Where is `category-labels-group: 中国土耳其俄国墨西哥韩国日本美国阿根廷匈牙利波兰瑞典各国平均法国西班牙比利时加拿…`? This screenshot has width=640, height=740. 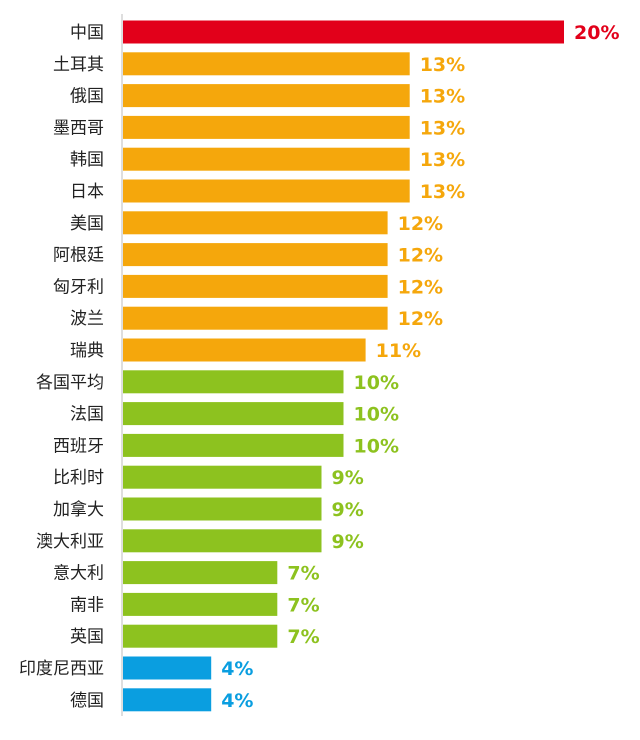 category-labels-group: 中国土耳其俄国墨西哥韩国日本美国阿根廷匈牙利波兰瑞典各国平均法国西班牙比利时加拿… is located at coordinates (61, 367).